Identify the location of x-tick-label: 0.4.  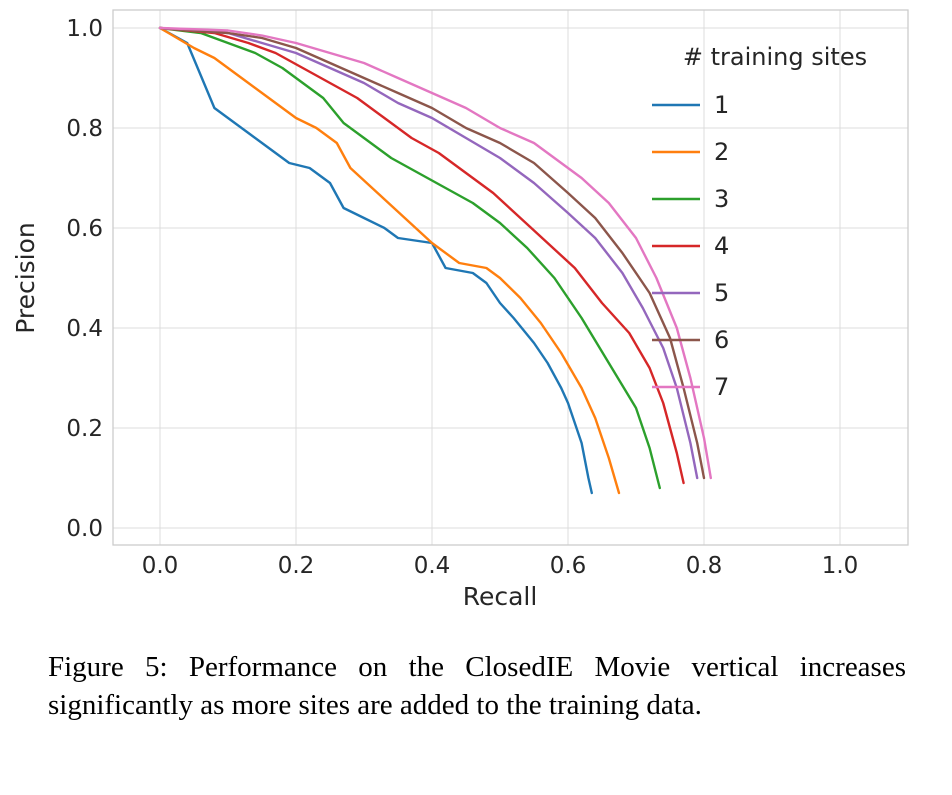
(432, 566).